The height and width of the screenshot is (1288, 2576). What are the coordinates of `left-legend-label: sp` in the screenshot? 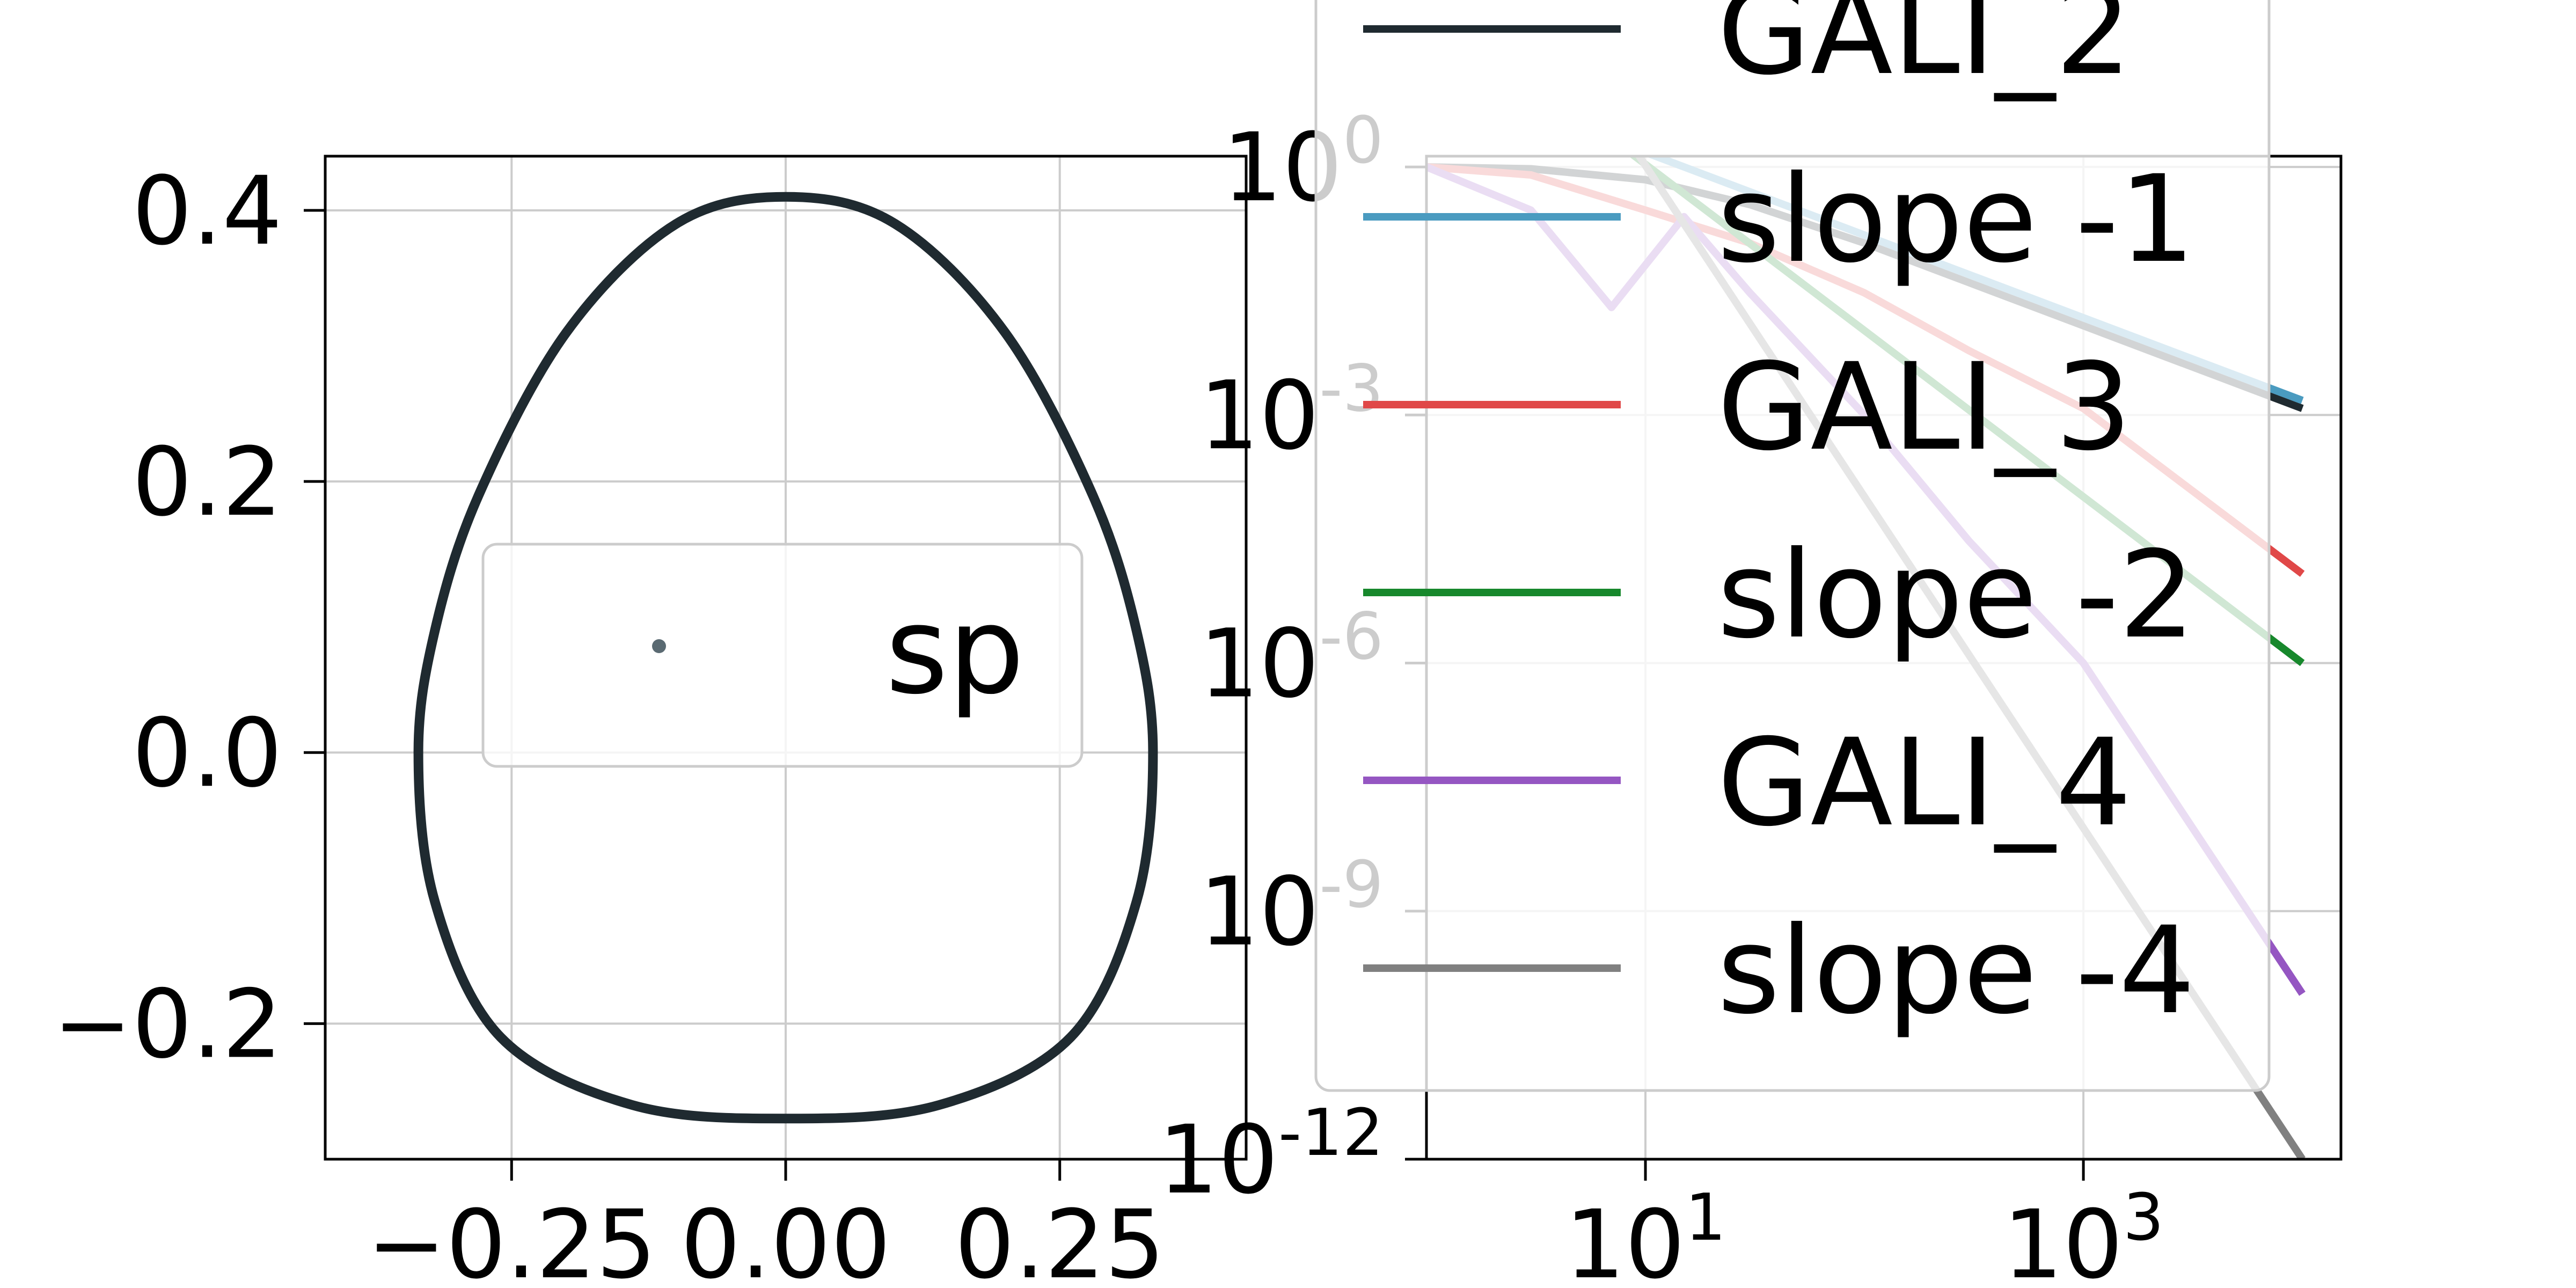 It's located at (954, 651).